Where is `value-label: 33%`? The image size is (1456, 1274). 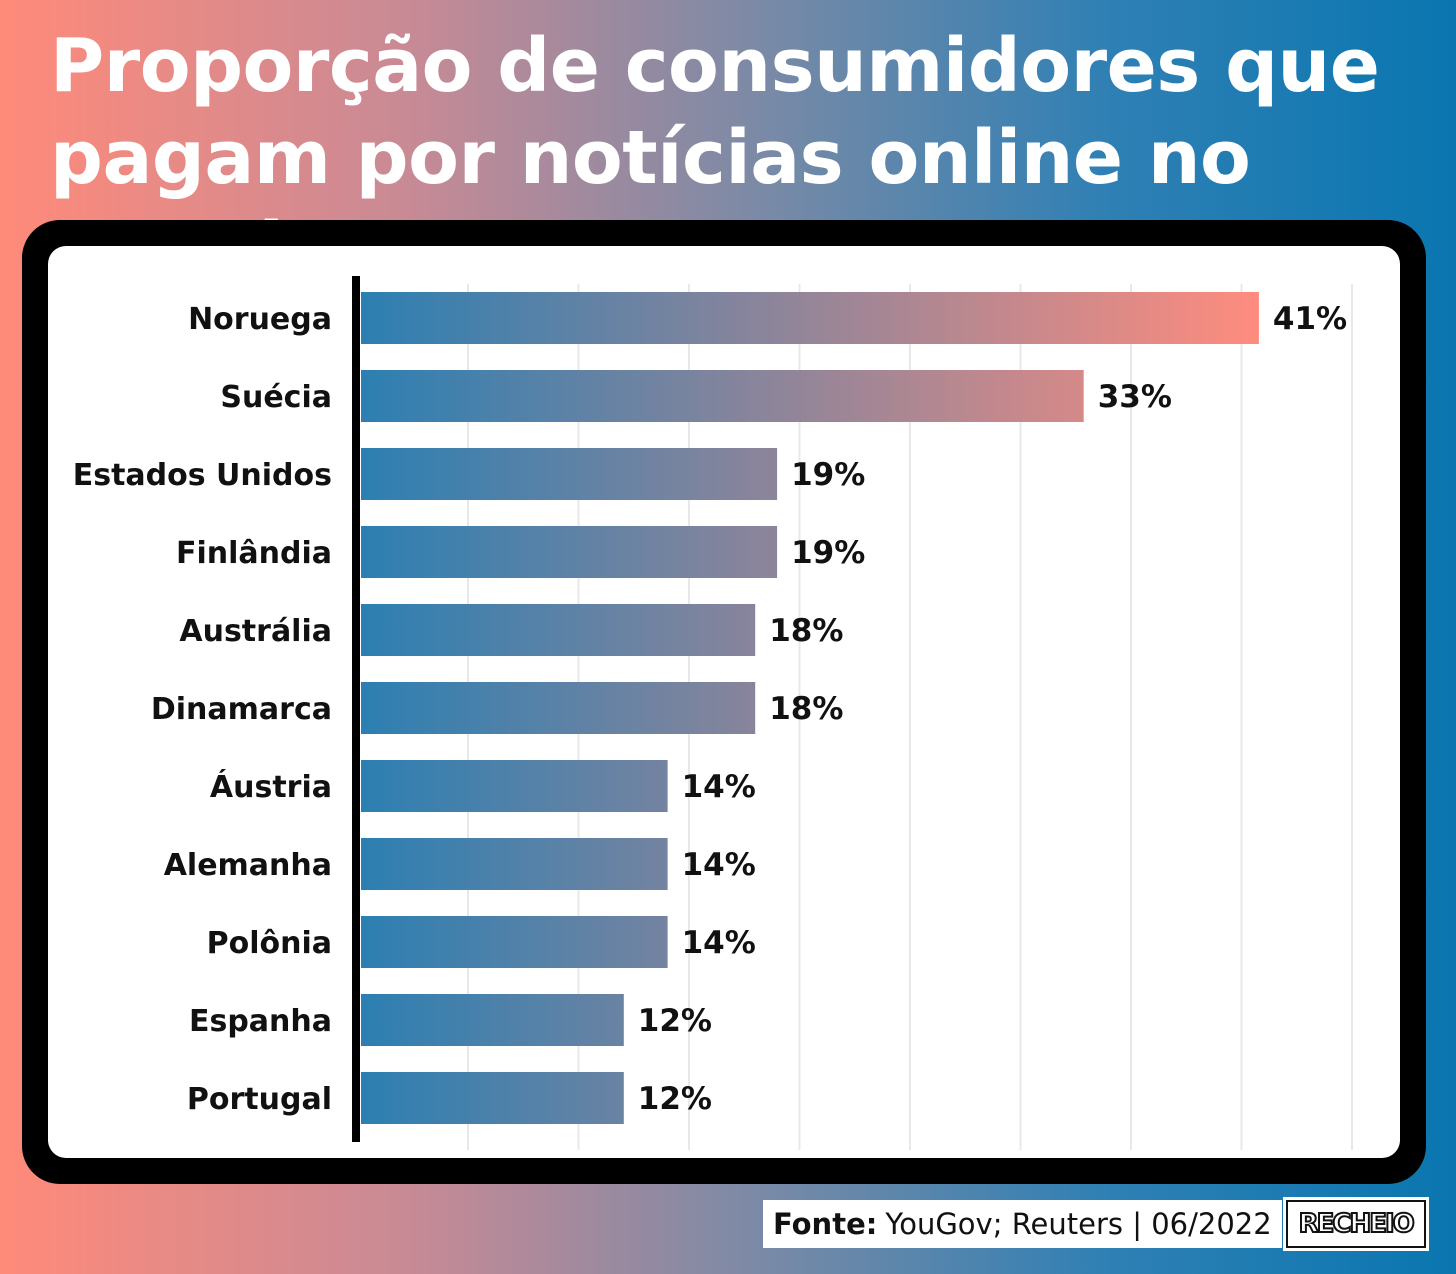
value-label: 33% is located at coordinates (1135, 397).